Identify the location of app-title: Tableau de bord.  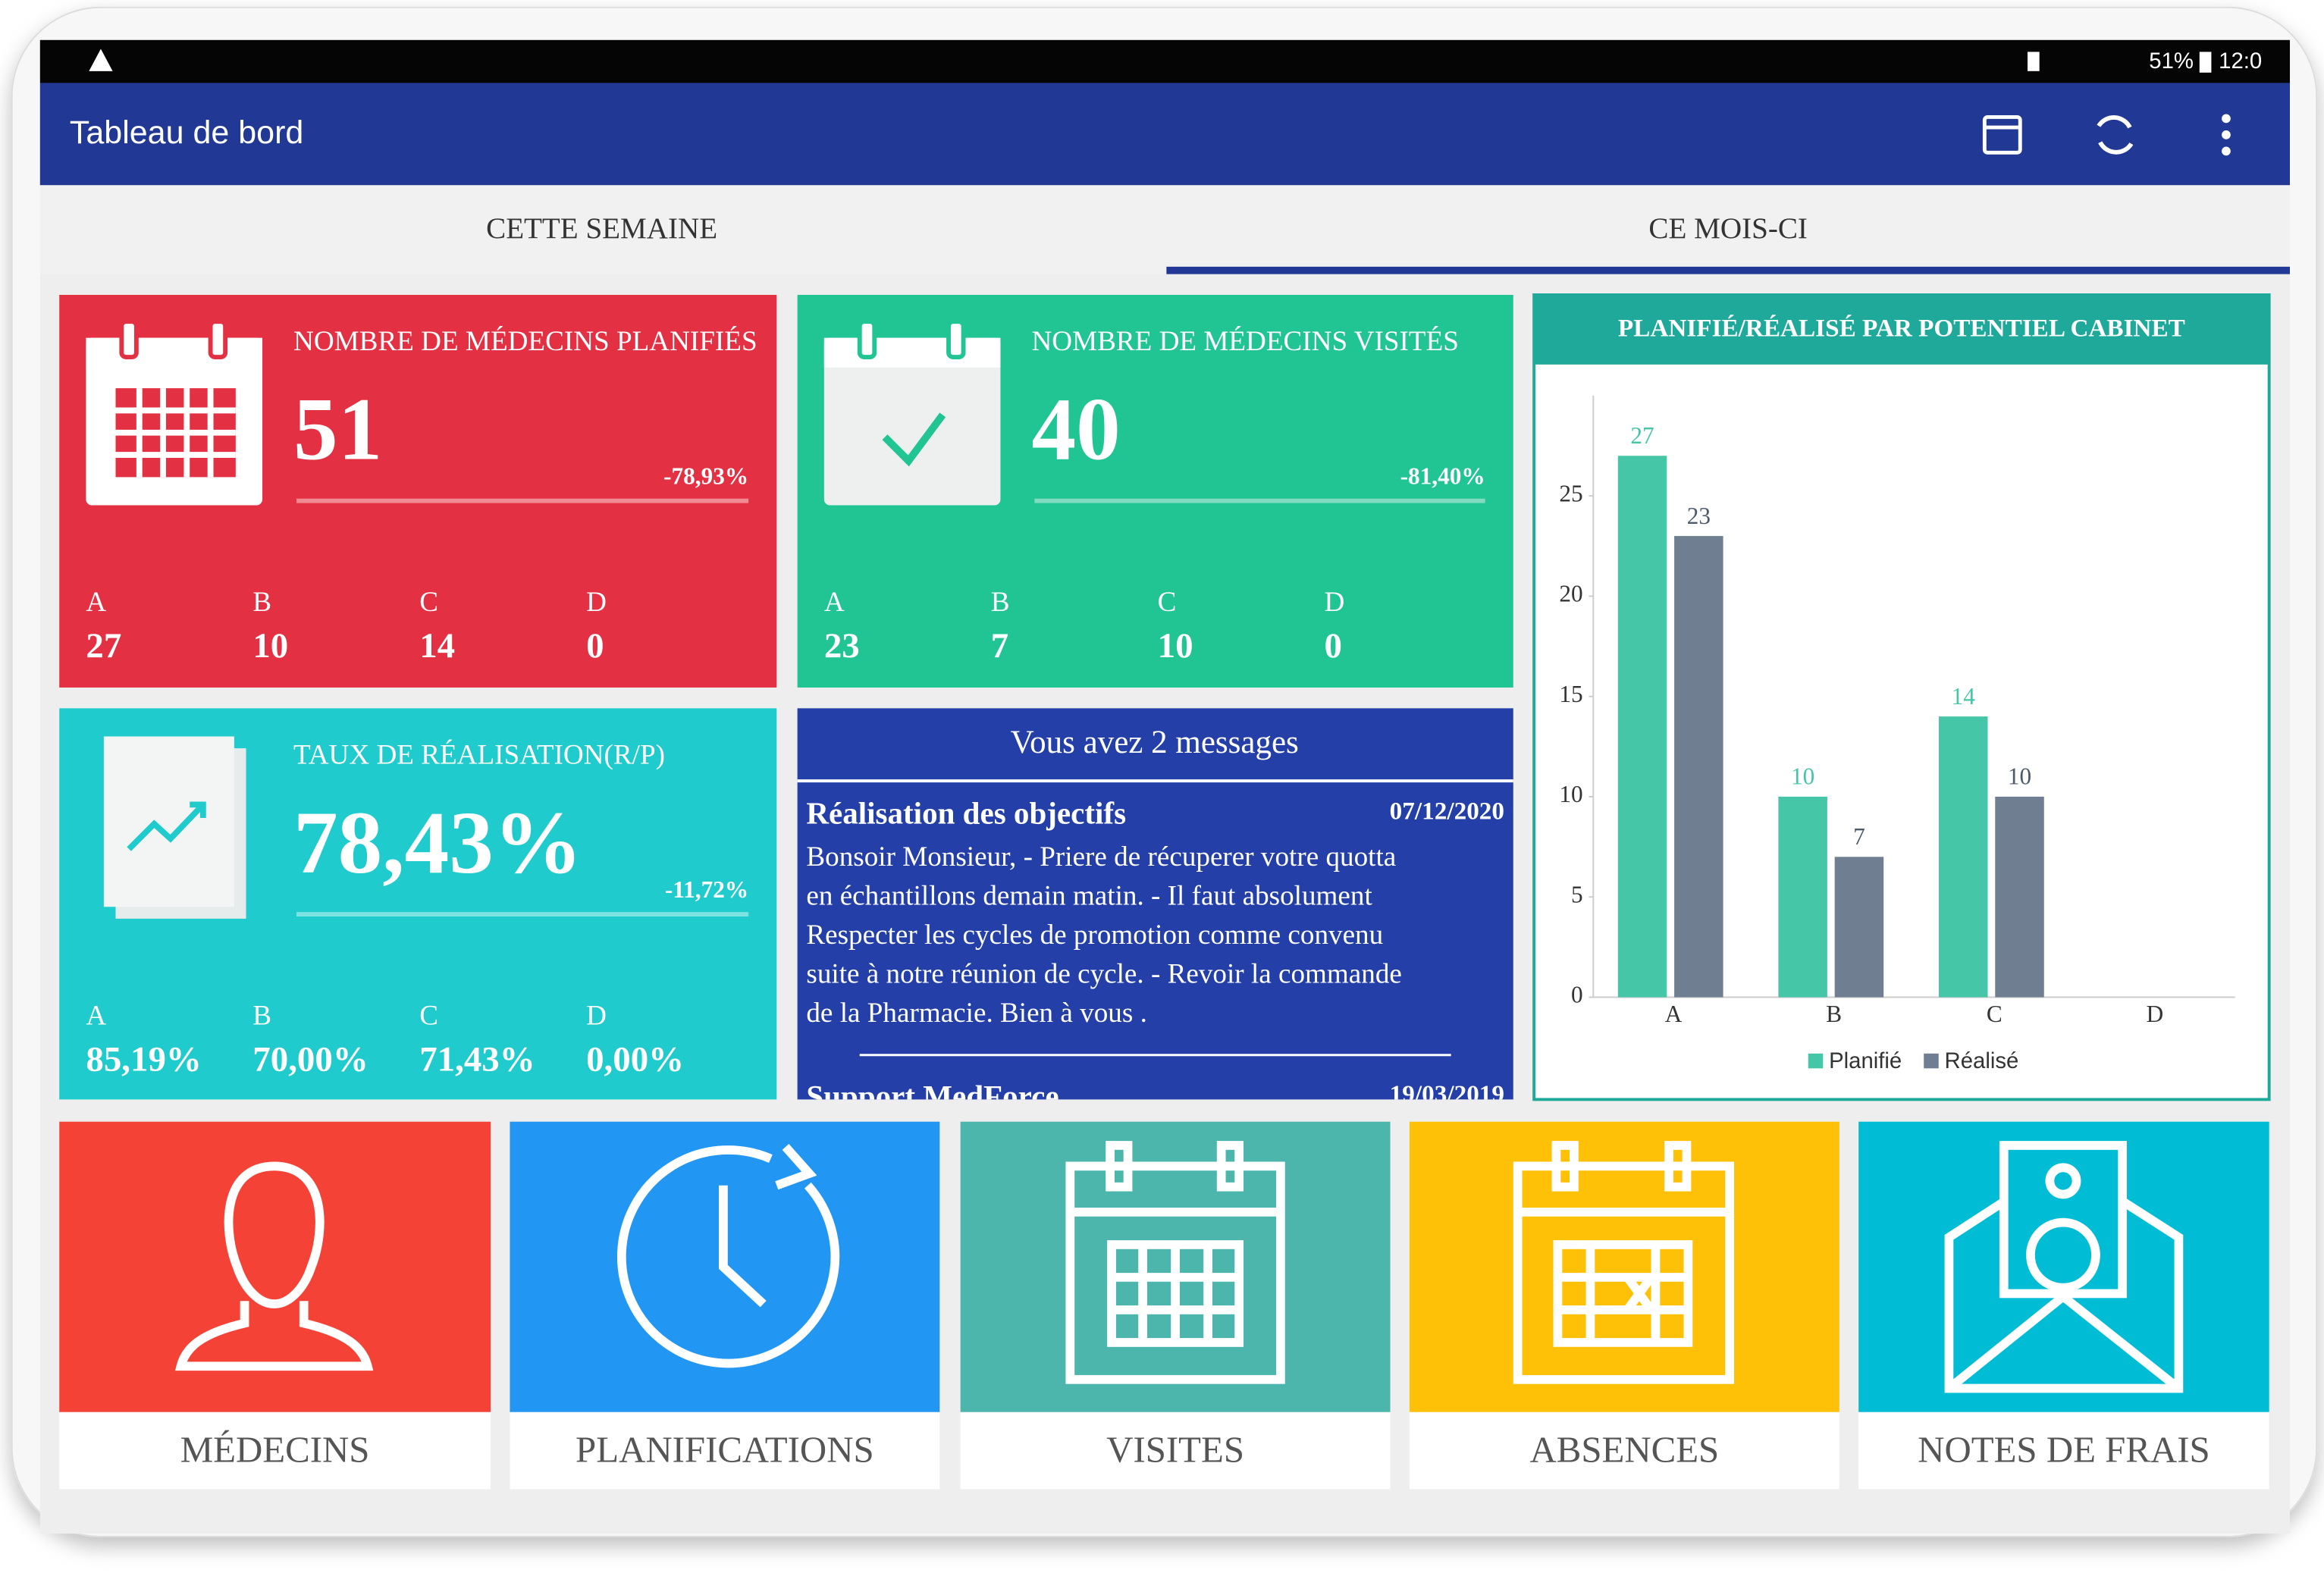
(186, 132).